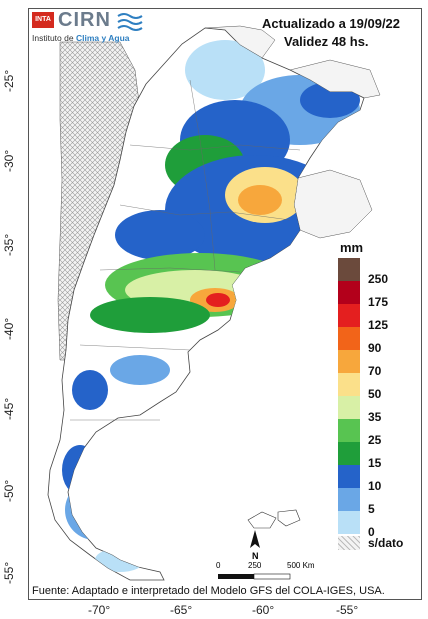  Describe the element at coordinates (331, 23) in the screenshot. I see `update-date: Actualizado a 19/09/22` at that location.